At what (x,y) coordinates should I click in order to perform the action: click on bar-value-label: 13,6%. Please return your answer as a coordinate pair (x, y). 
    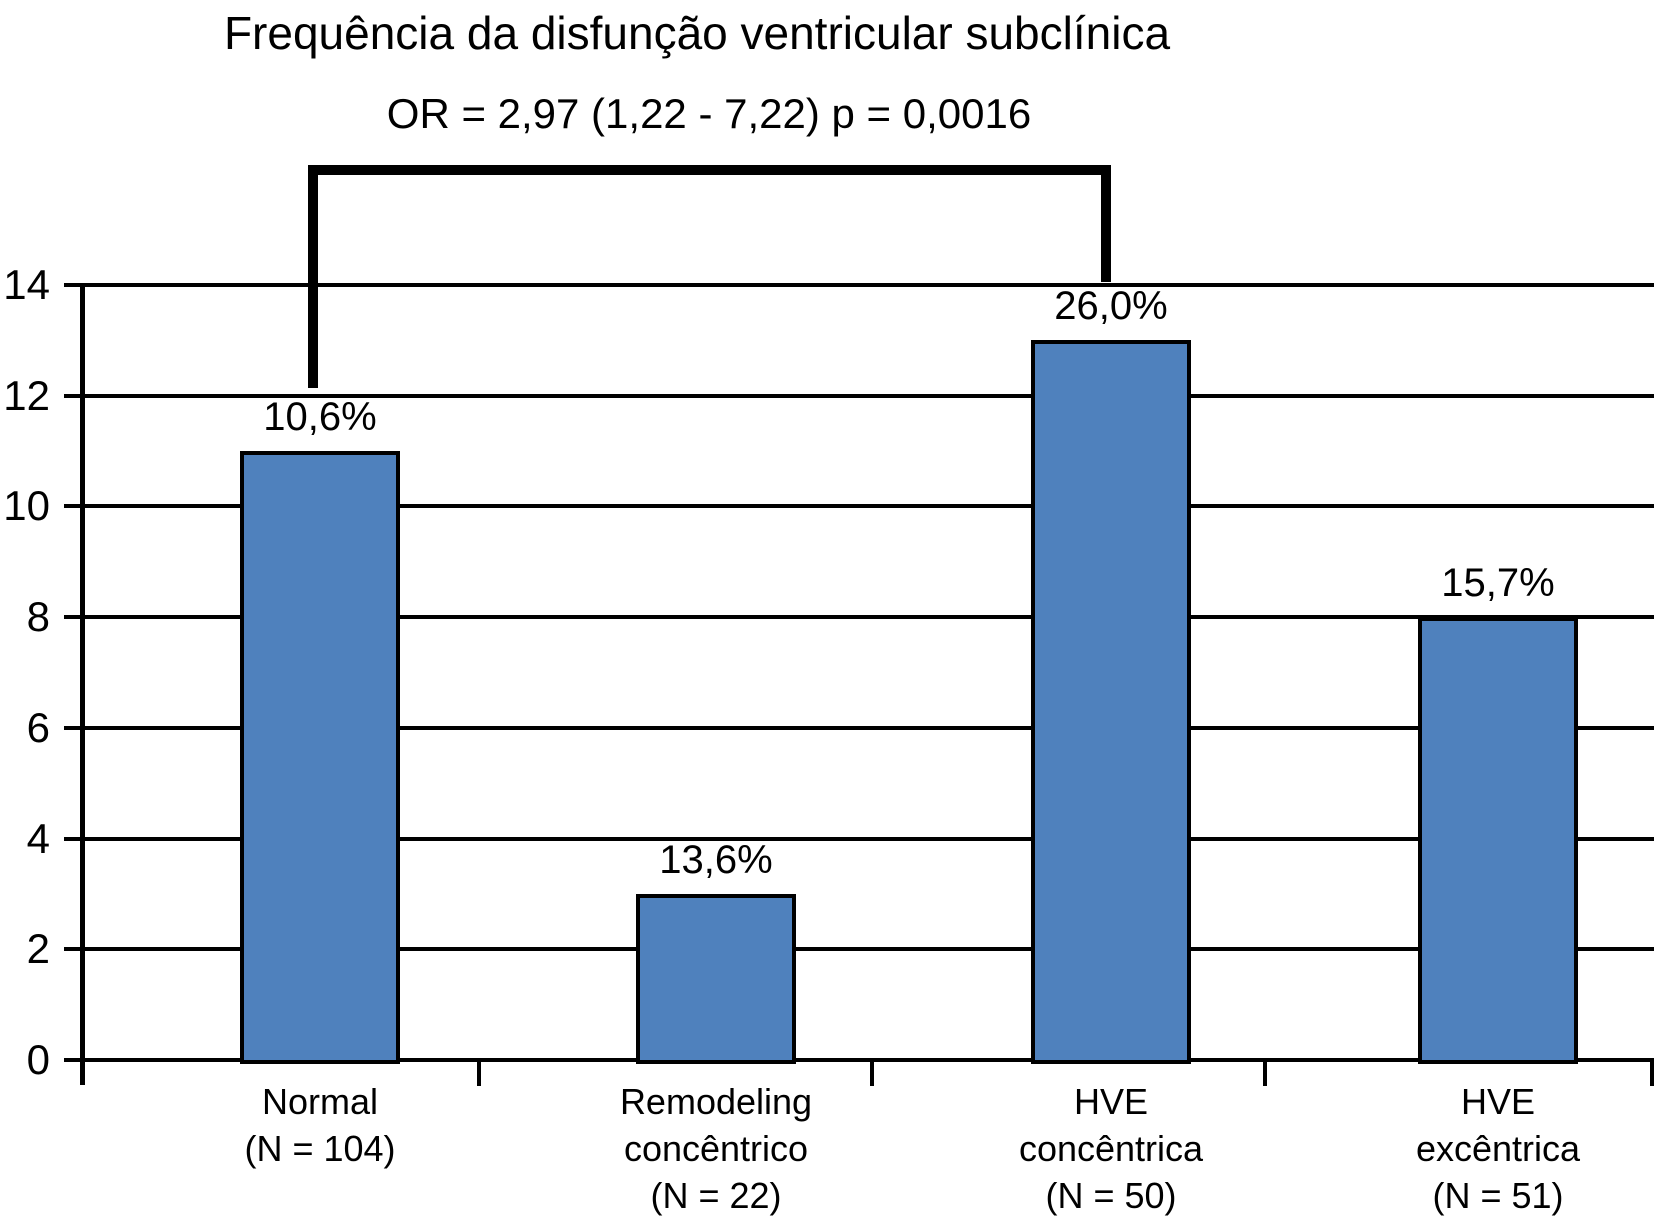
    Looking at the image, I should click on (716, 860).